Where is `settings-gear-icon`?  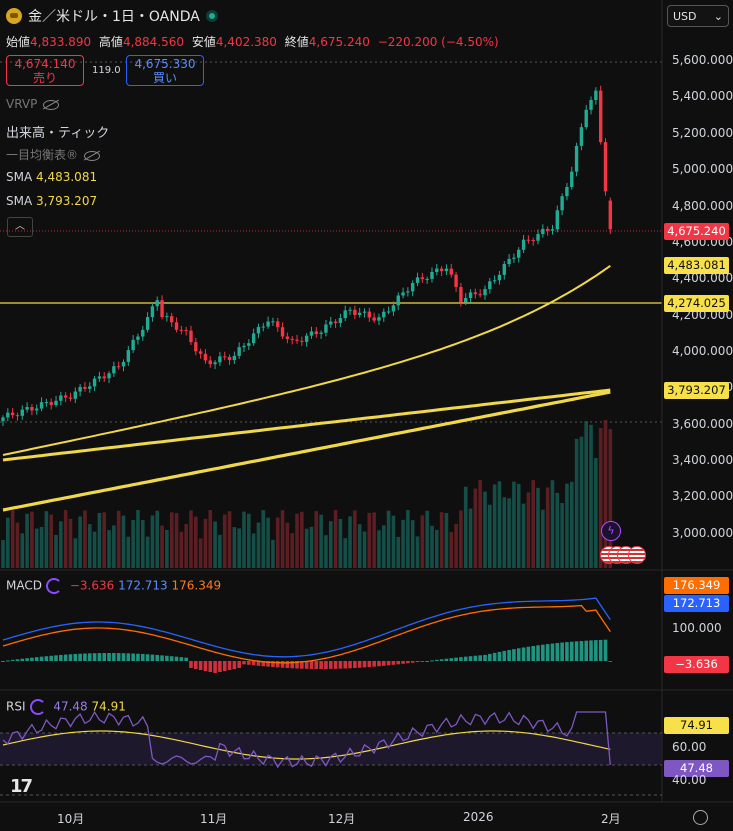 settings-gear-icon is located at coordinates (700, 817).